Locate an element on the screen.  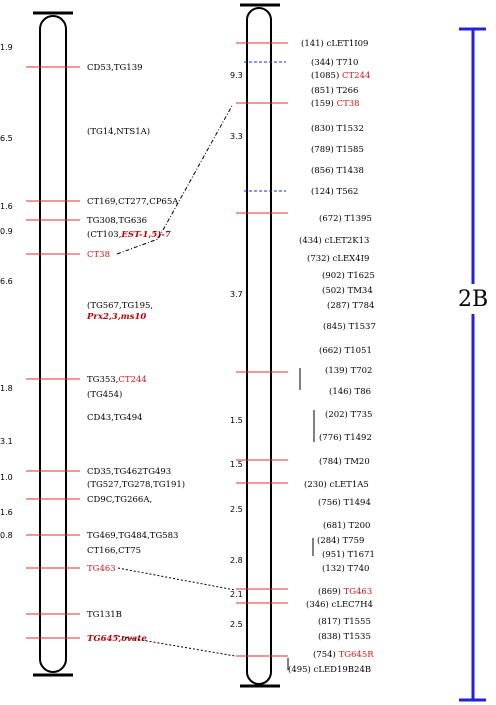
marker-name-segment: TG131B is located at coordinates (104, 615).